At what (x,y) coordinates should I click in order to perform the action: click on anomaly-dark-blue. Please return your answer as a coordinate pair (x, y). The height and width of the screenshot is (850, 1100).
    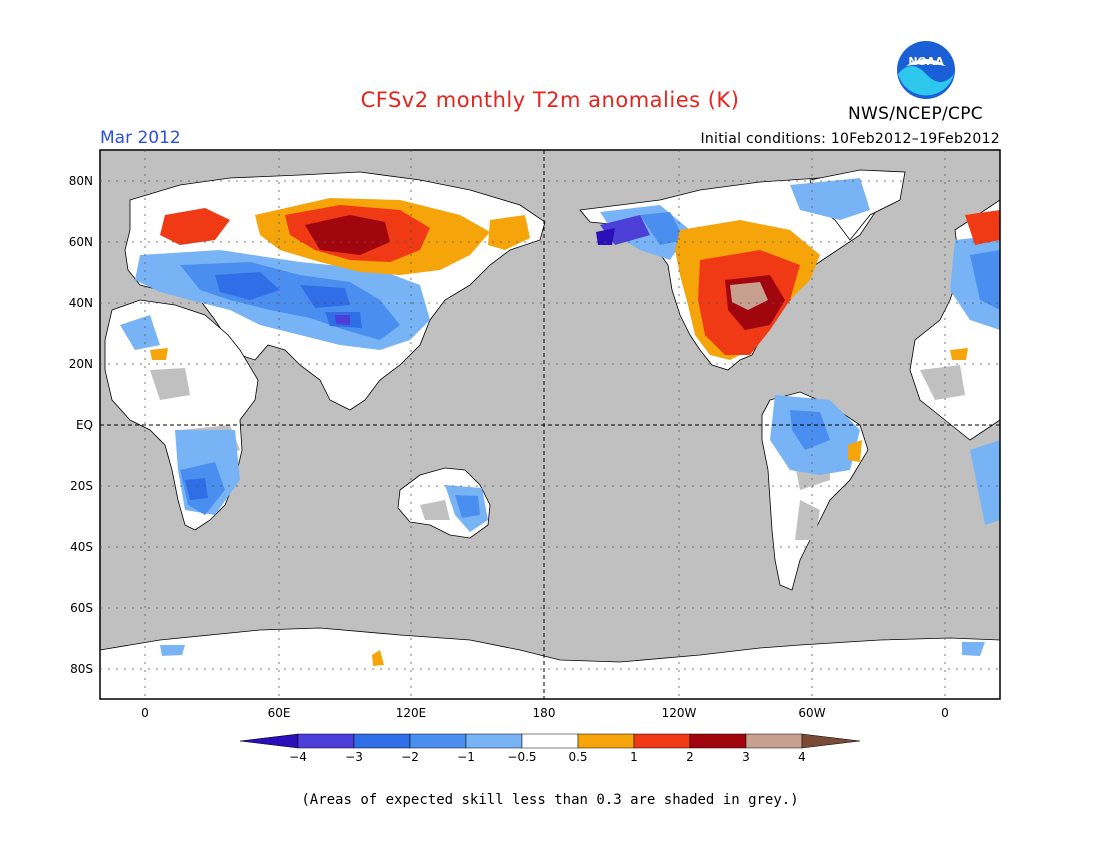
    Looking at the image, I should click on (273, 386).